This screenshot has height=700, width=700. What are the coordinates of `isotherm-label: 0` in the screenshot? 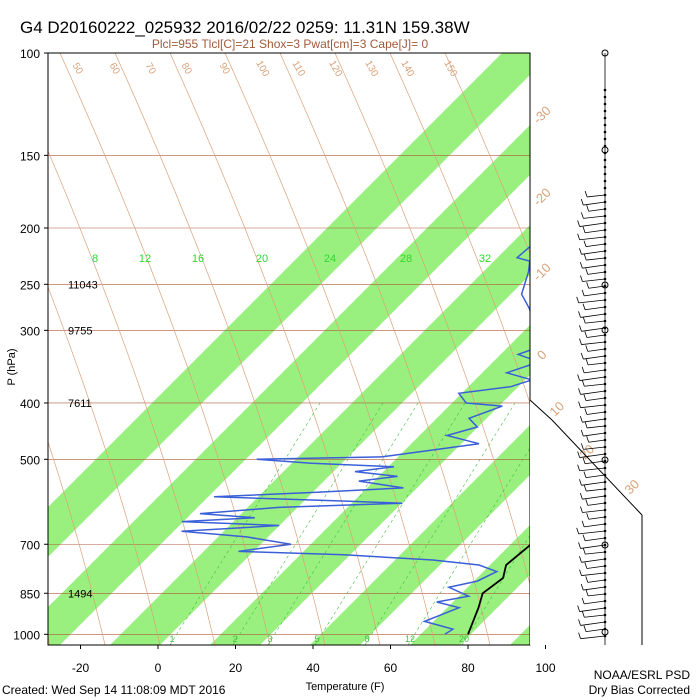 It's located at (542, 355).